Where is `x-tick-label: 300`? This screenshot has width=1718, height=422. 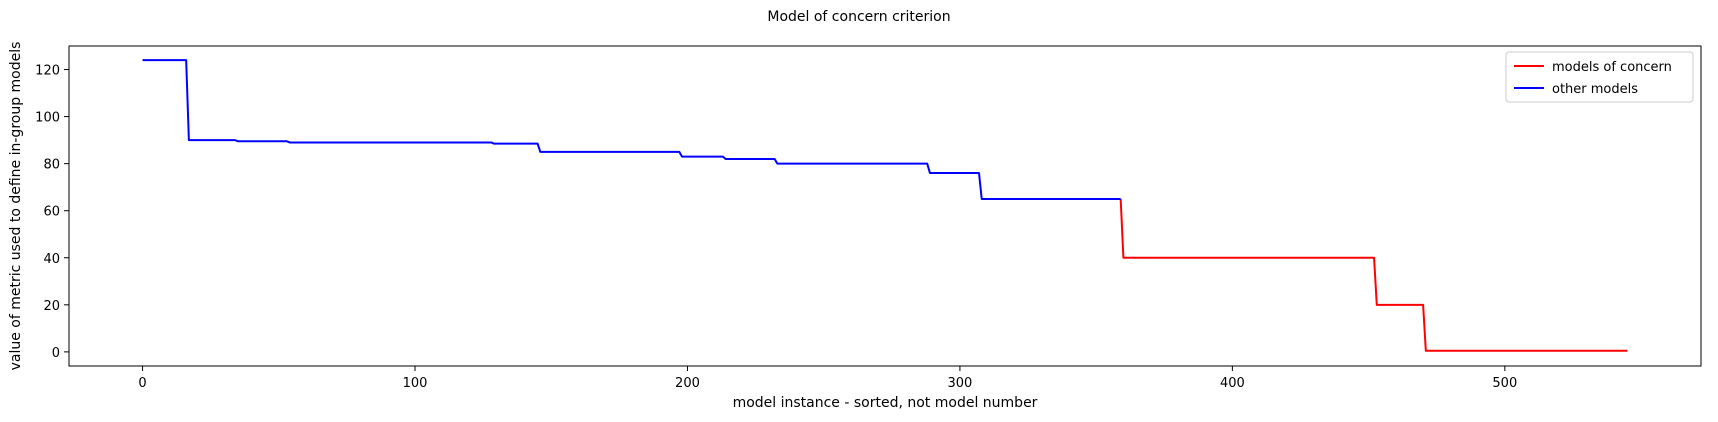 x-tick-label: 300 is located at coordinates (960, 383).